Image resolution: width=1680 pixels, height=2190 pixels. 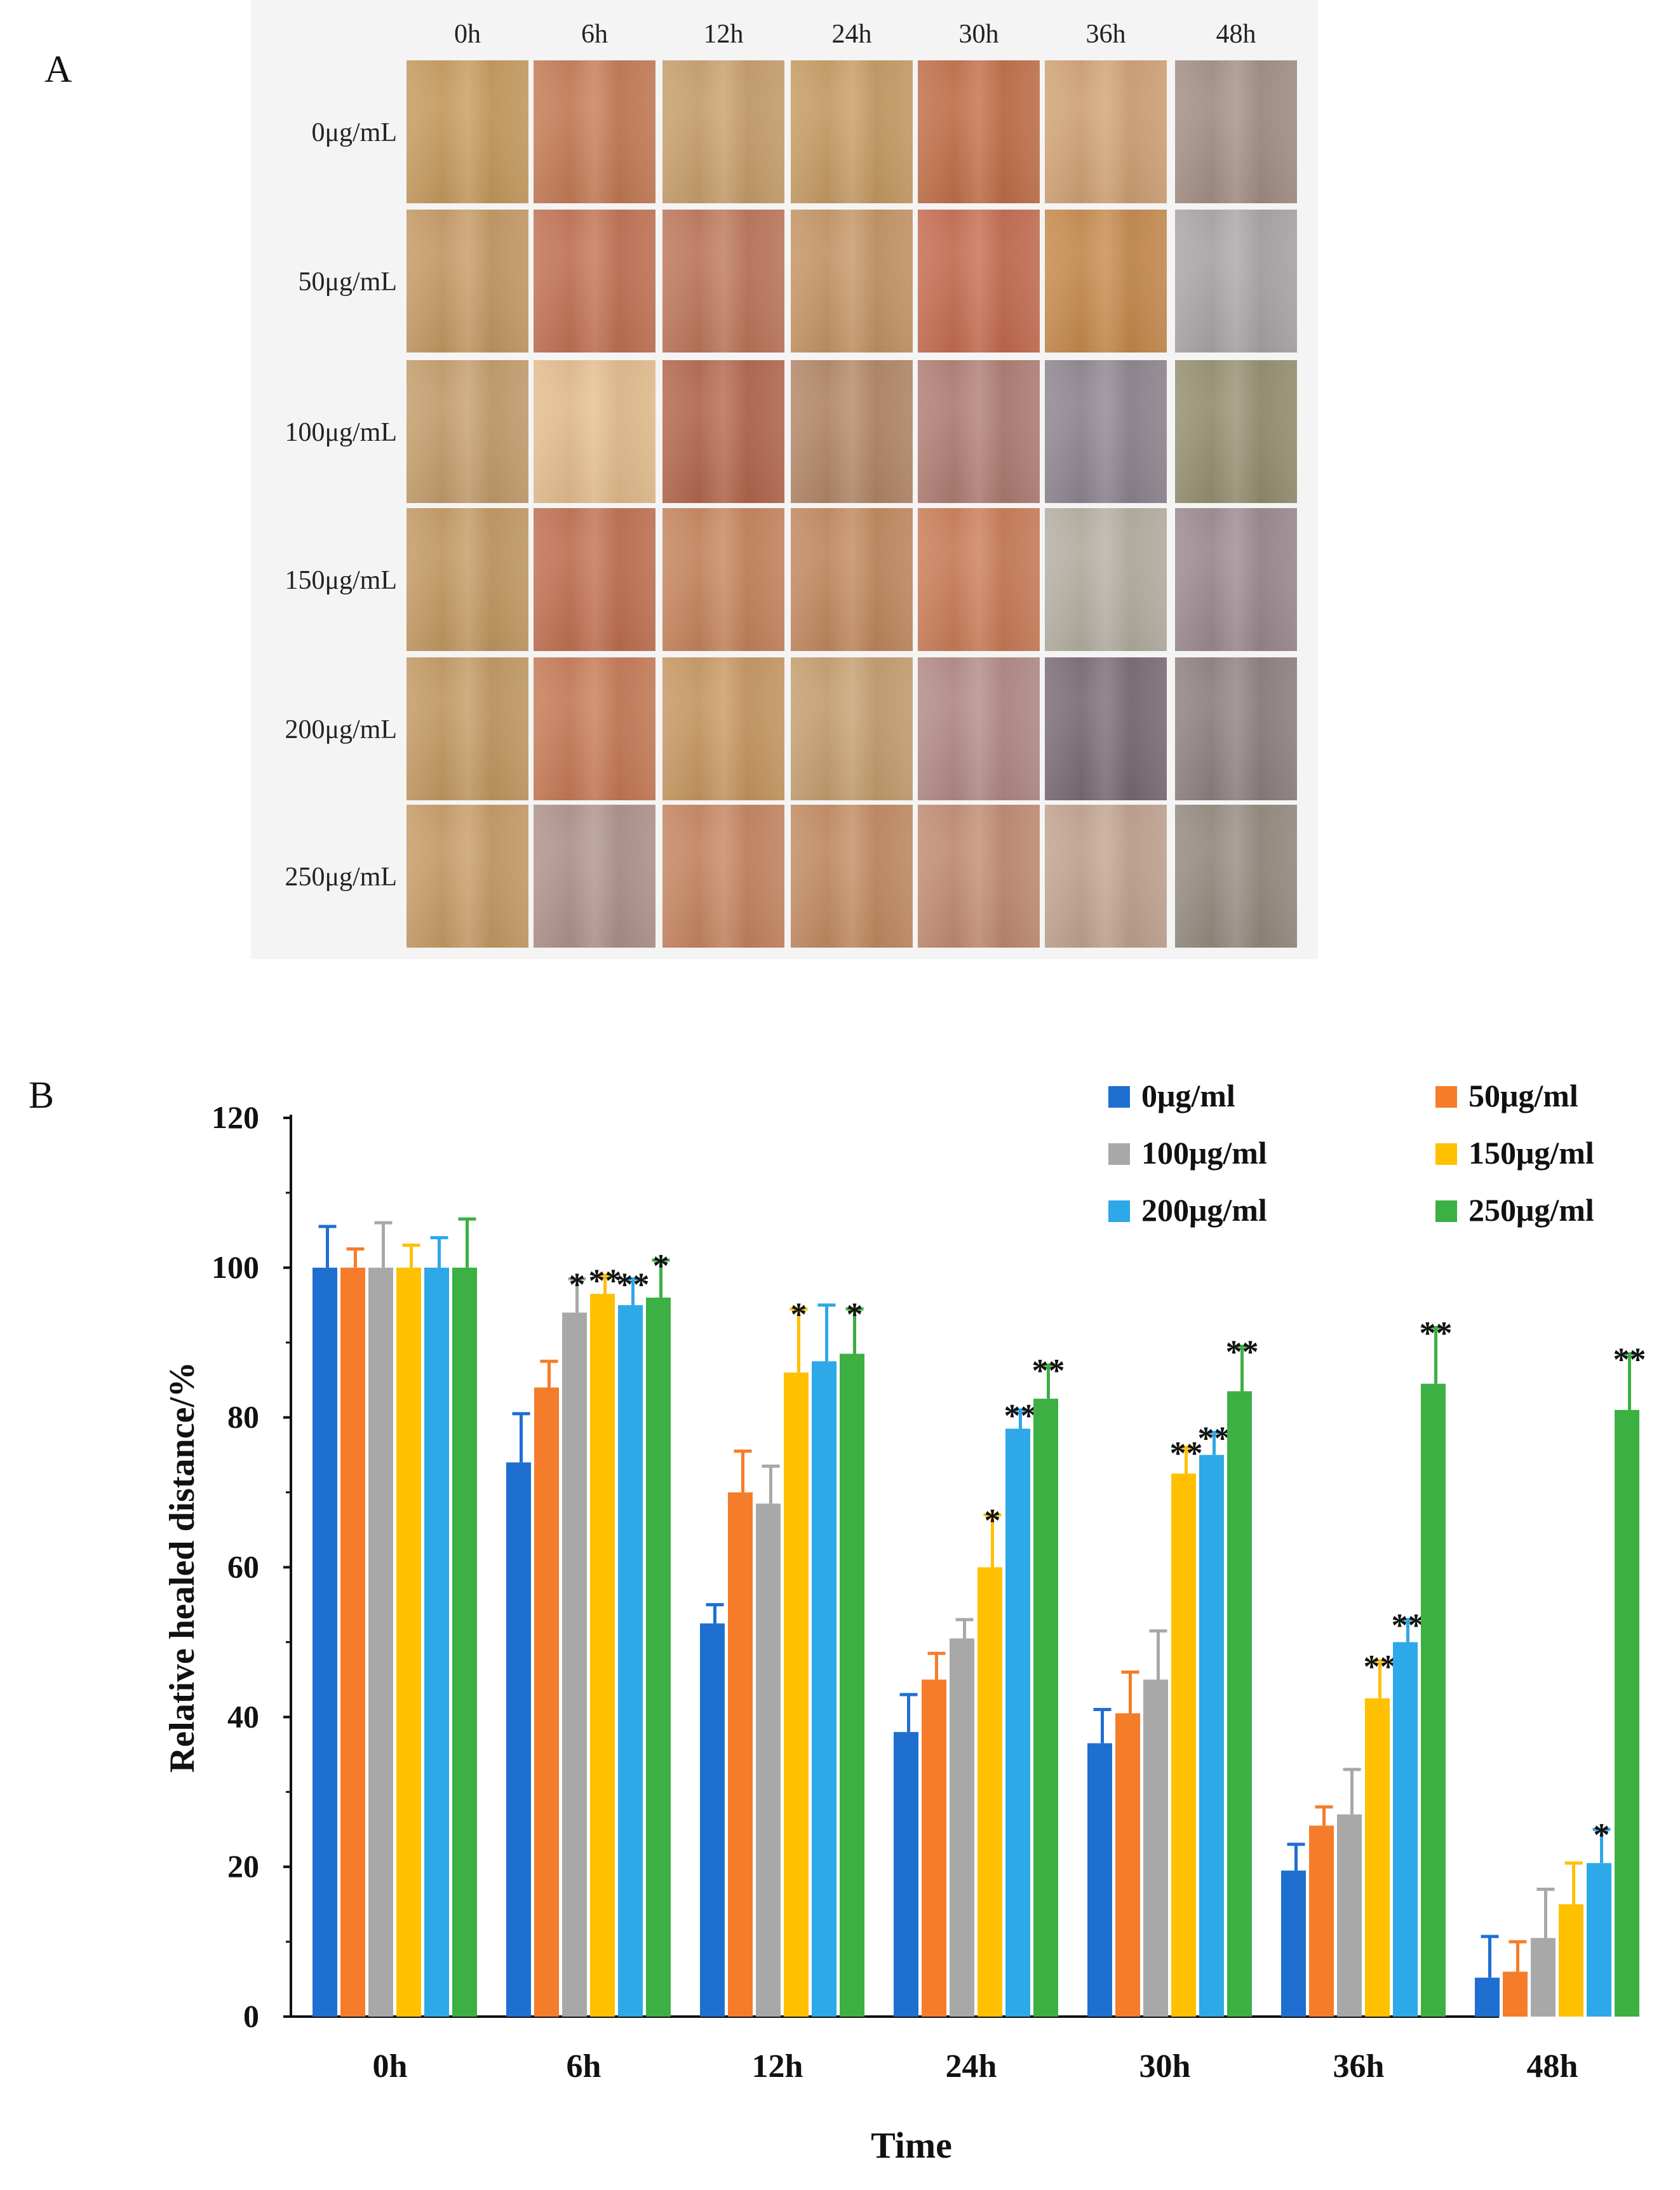 What do you see at coordinates (1349, 1915) in the screenshot?
I see `bar-36h-100μg/ml` at bounding box center [1349, 1915].